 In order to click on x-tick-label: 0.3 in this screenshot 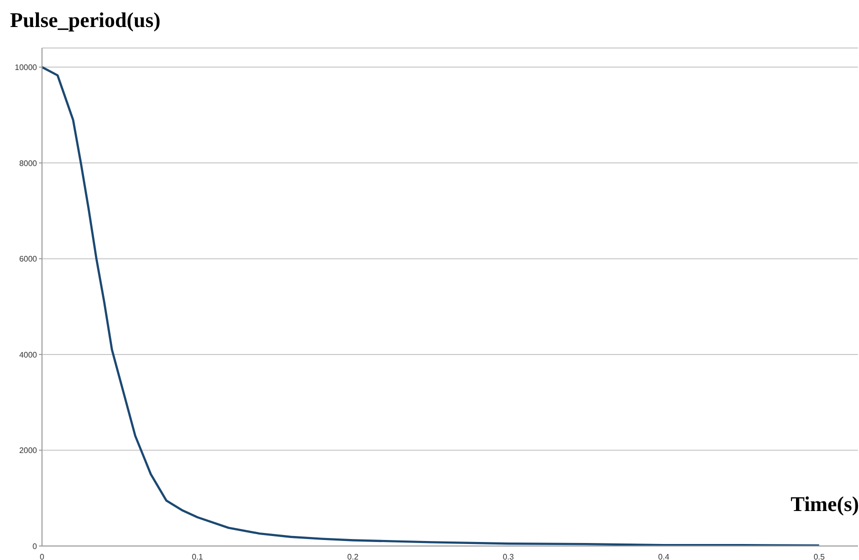, I will do `click(508, 556)`.